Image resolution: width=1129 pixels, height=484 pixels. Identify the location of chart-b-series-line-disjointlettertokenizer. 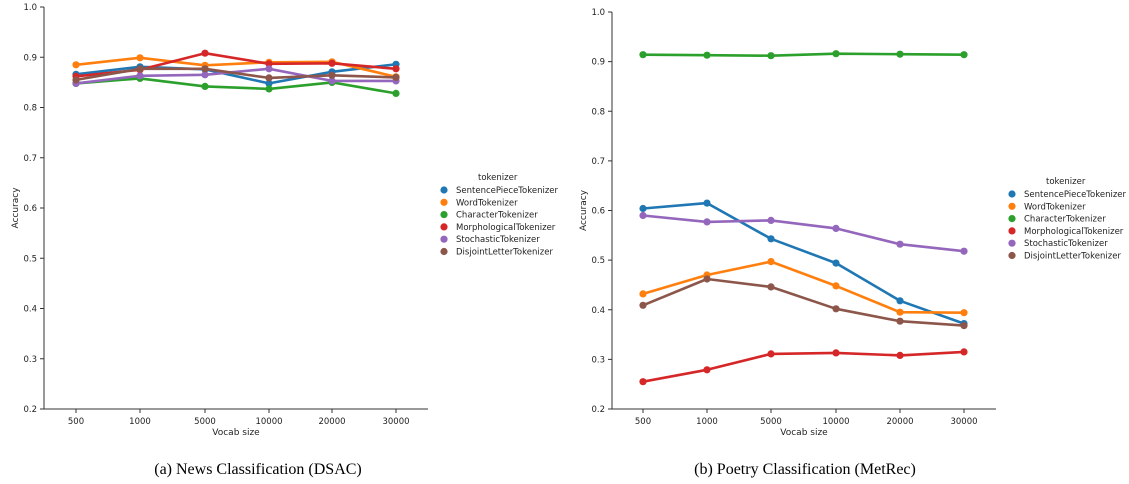
(803, 302).